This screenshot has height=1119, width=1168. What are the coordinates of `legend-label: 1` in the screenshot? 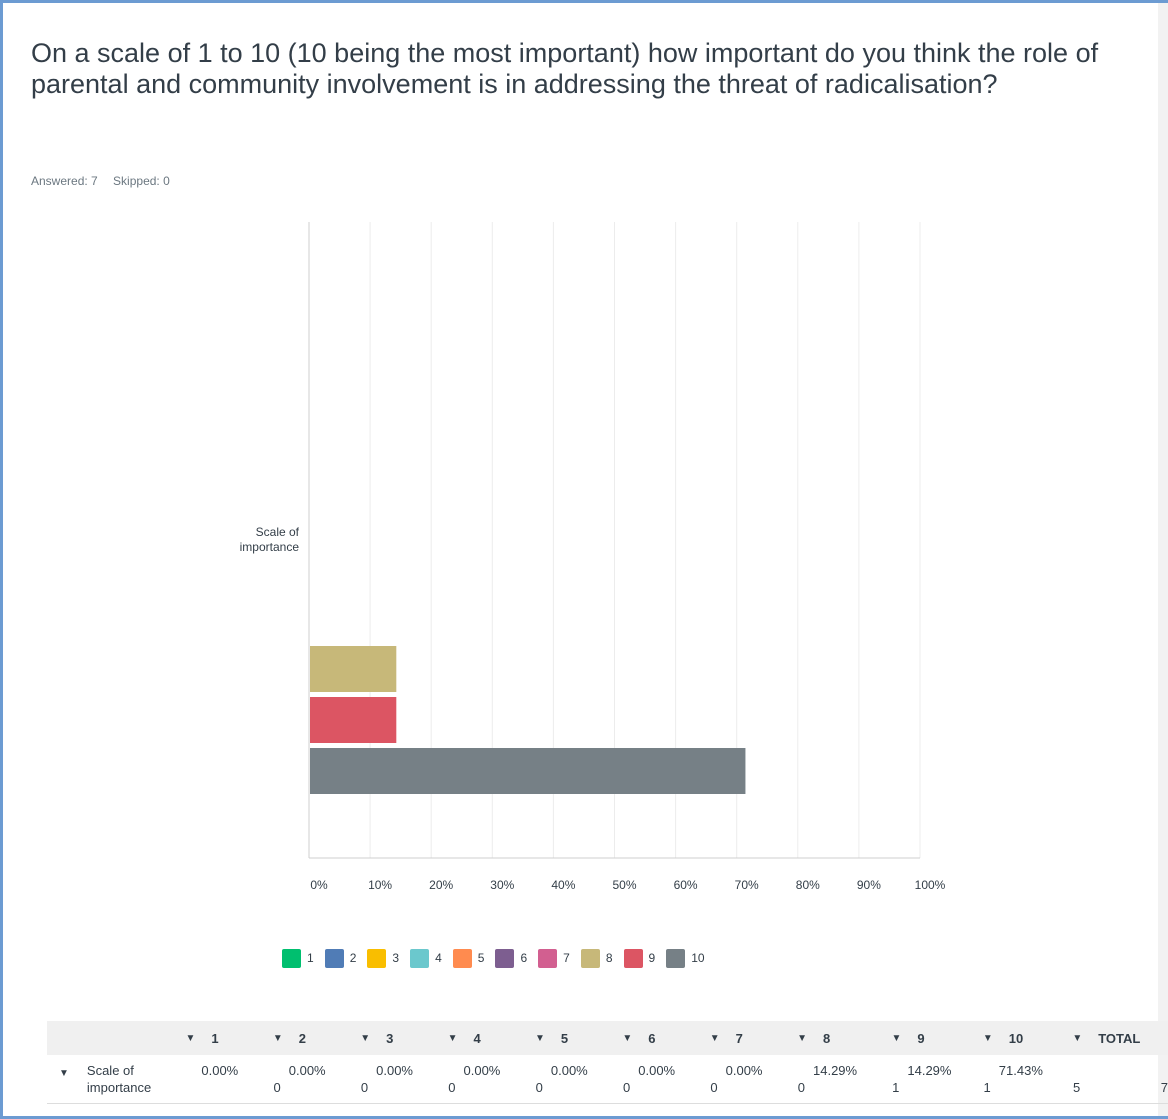 It's located at (310, 958).